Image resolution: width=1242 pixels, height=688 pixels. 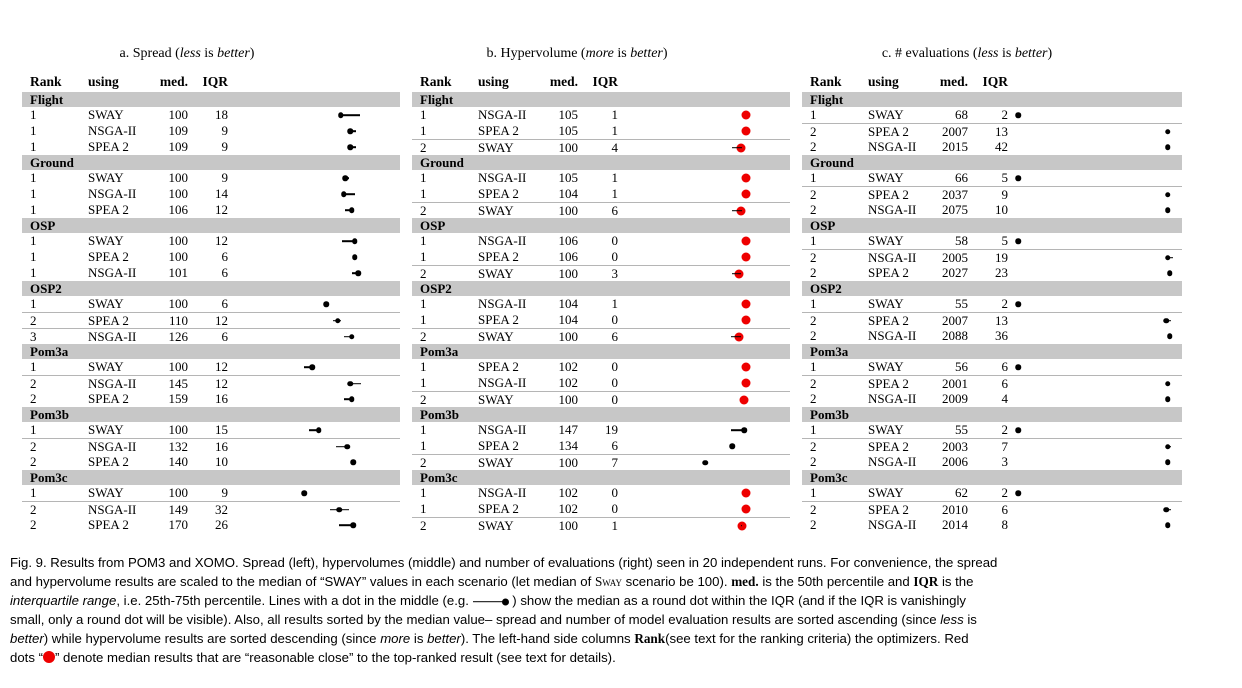 I want to click on caption-text: Rank, so click(x=650, y=638).